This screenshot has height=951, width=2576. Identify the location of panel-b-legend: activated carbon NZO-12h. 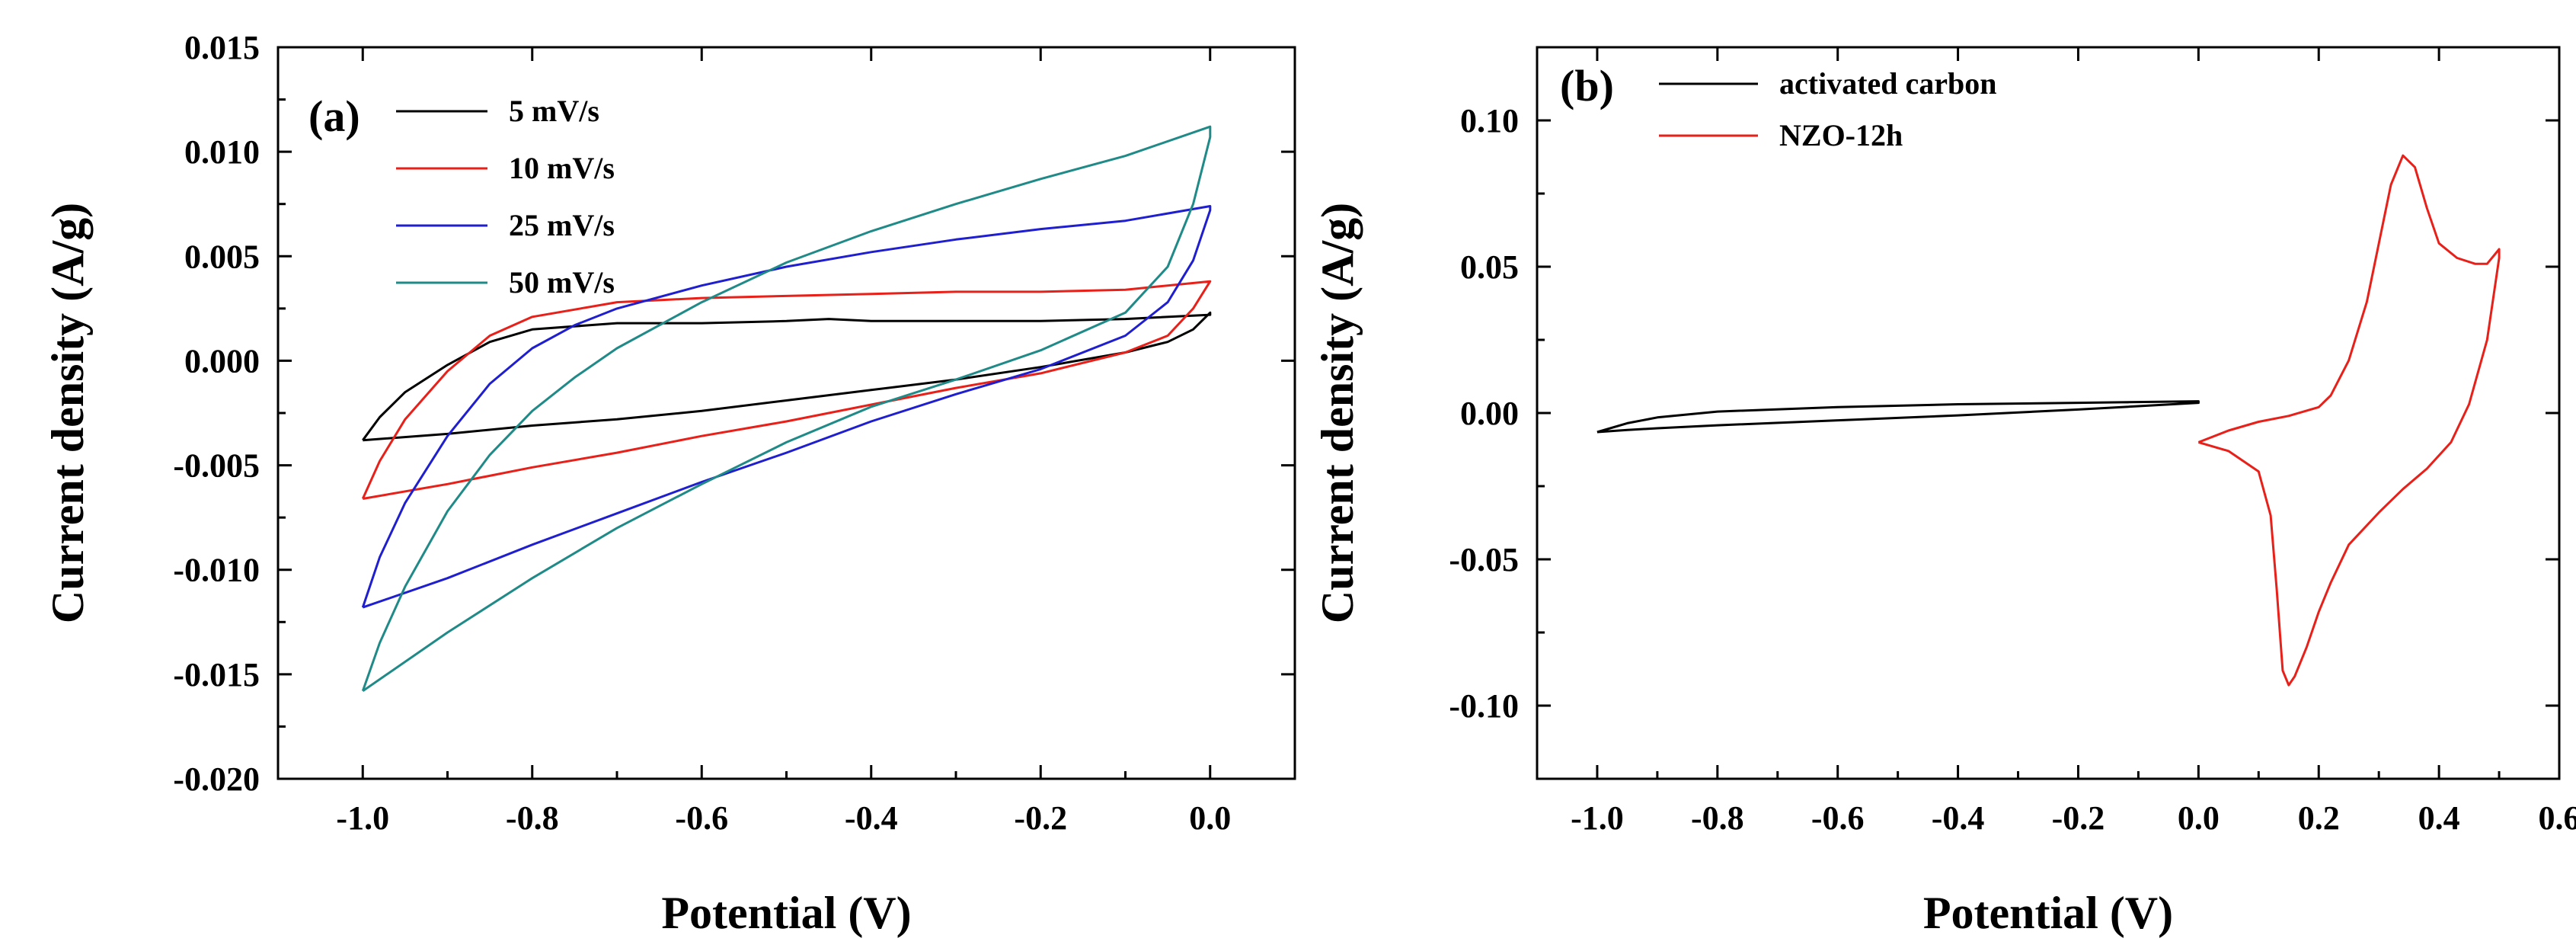
(1828, 109).